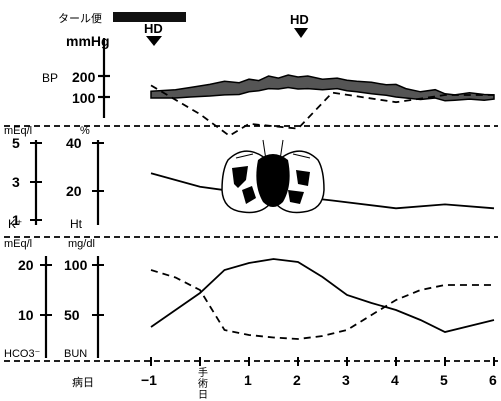  I want to click on hco3-tick-label-10: 10, so click(26, 315).